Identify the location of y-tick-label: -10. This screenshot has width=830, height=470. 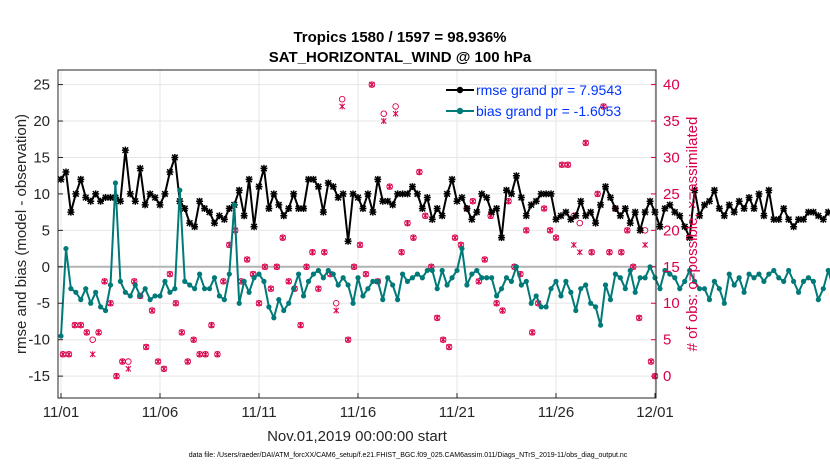
(39, 340).